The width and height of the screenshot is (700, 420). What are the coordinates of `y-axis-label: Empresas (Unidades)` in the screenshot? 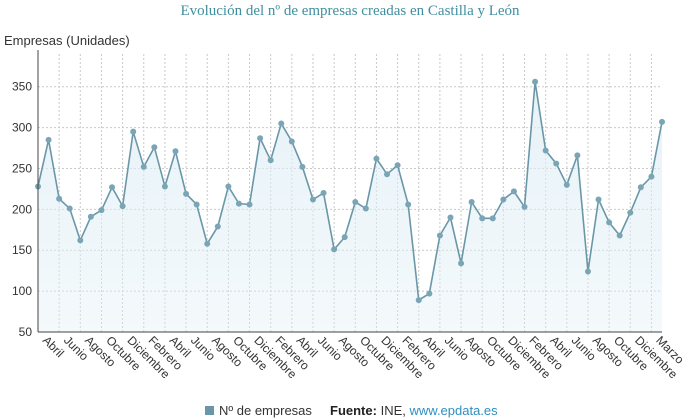 It's located at (67, 40).